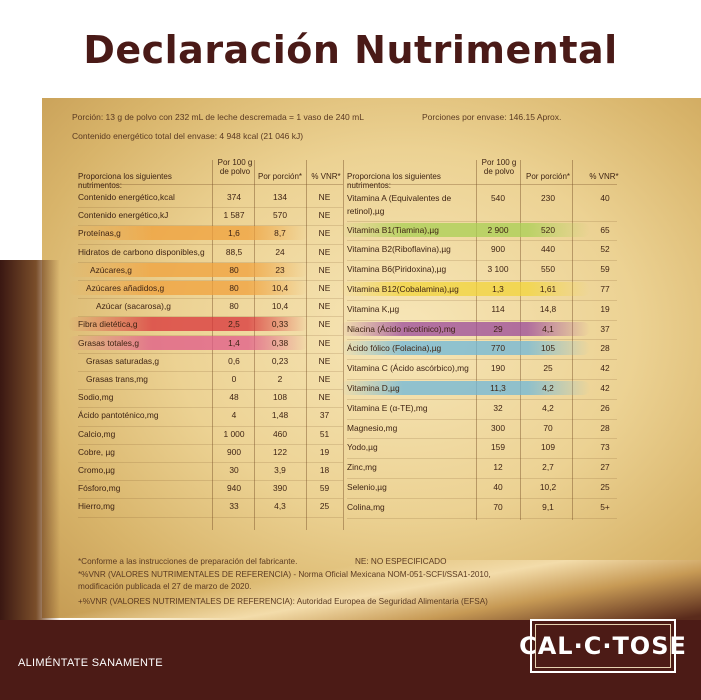  What do you see at coordinates (548, 289) in the screenshot?
I see `right-portion-value: 1,61` at bounding box center [548, 289].